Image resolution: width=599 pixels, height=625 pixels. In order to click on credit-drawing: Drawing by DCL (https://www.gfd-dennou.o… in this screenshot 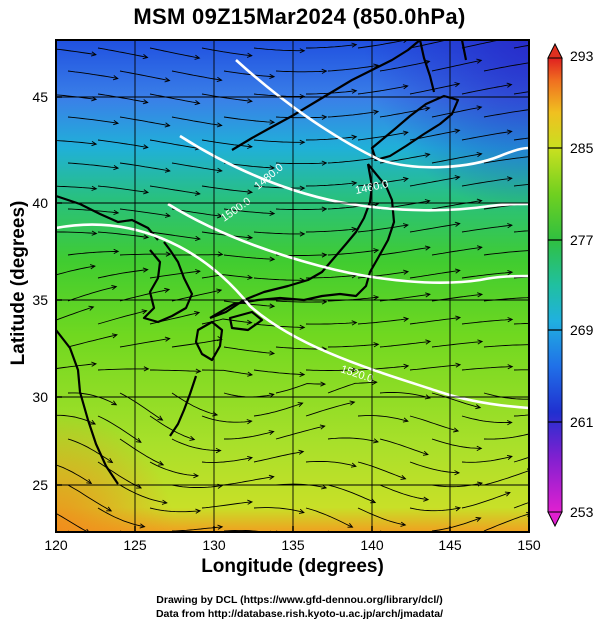, I will do `click(299, 600)`.